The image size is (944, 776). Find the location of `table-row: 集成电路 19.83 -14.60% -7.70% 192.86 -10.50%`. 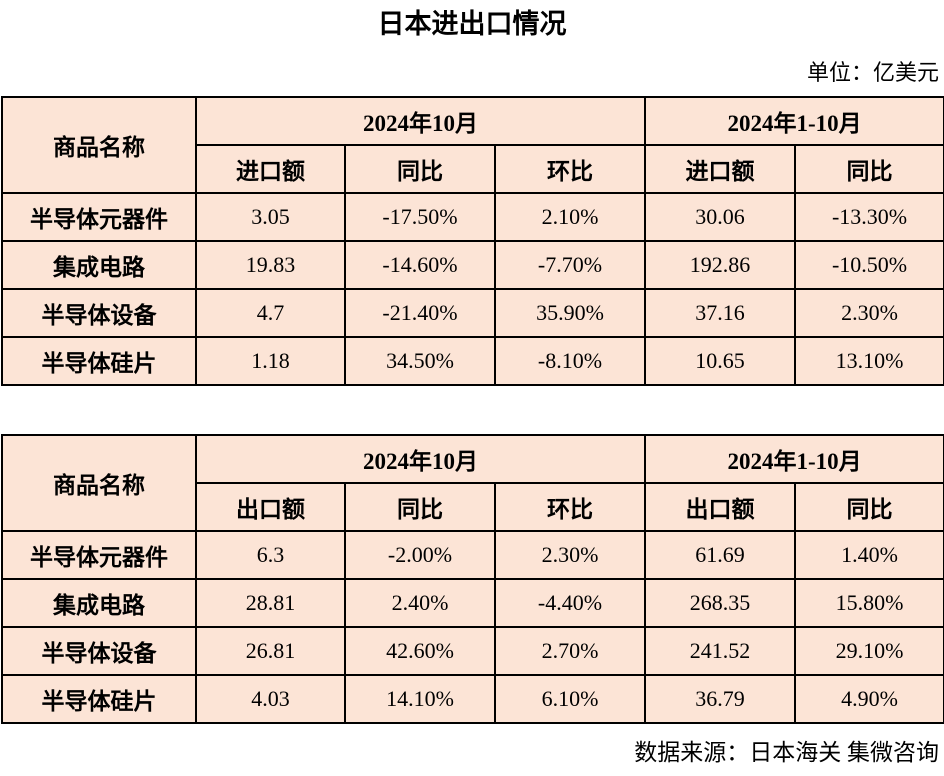

table-row: 集成电路 19.83 -14.60% -7.70% 192.86 -10.50% is located at coordinates (472, 265).